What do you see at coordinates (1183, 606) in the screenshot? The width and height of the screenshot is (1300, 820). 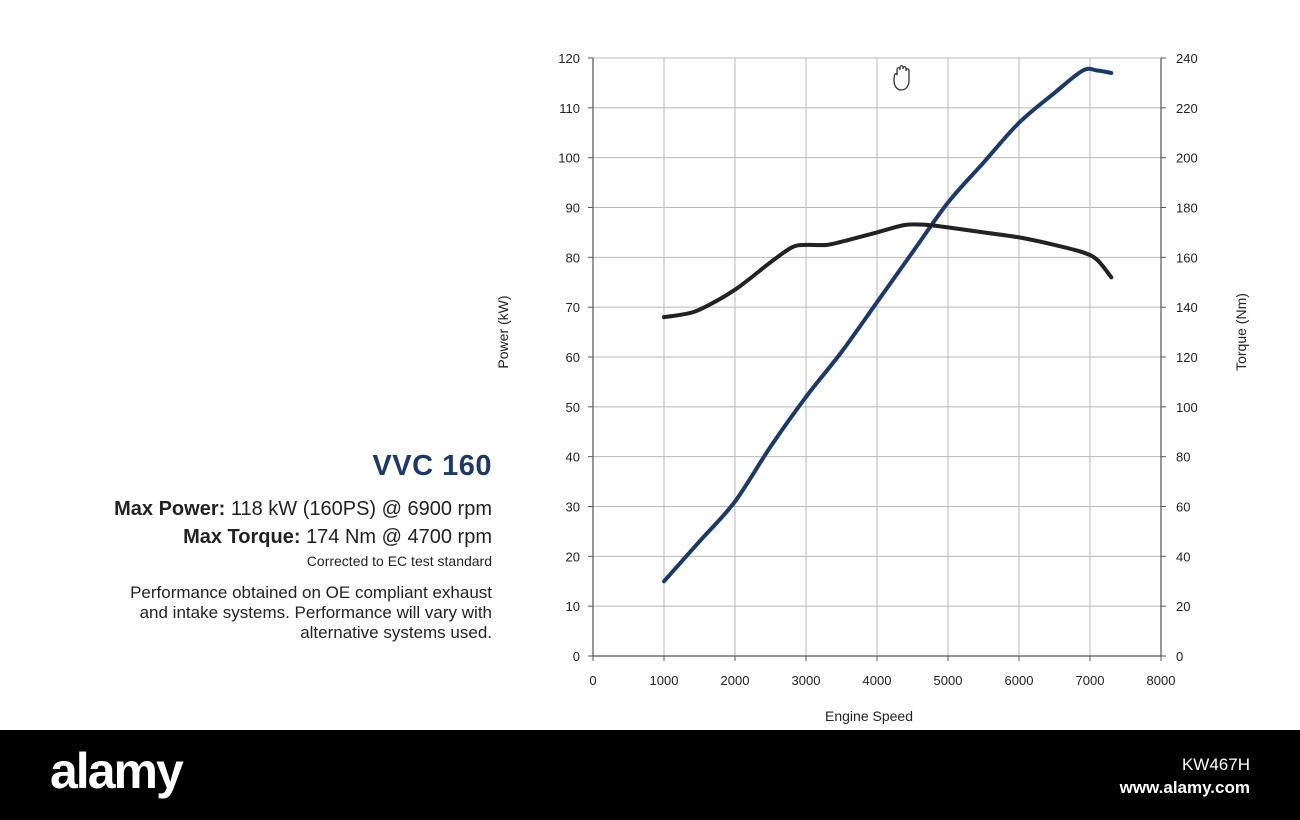 I see `y-right-tick-label: 20` at bounding box center [1183, 606].